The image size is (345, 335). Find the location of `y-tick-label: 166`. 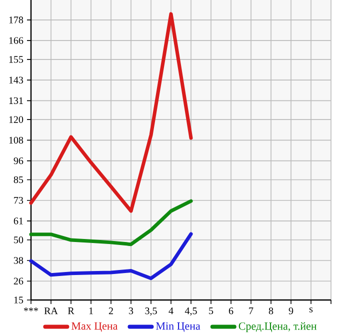

y-tick-label: 166 is located at coordinates (16, 40).